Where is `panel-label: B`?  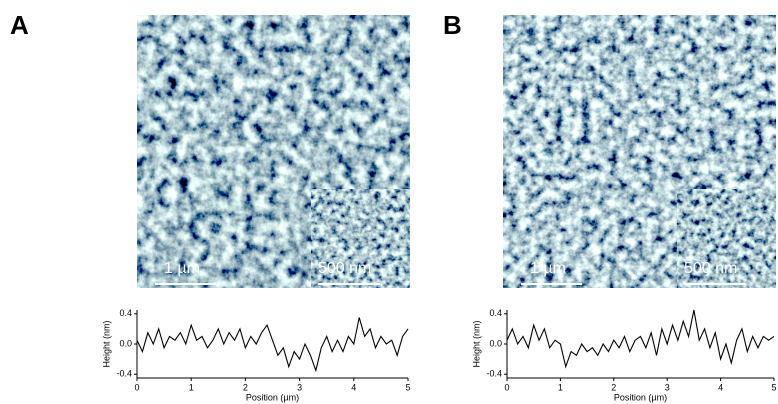
panel-label: B is located at coordinates (452, 25).